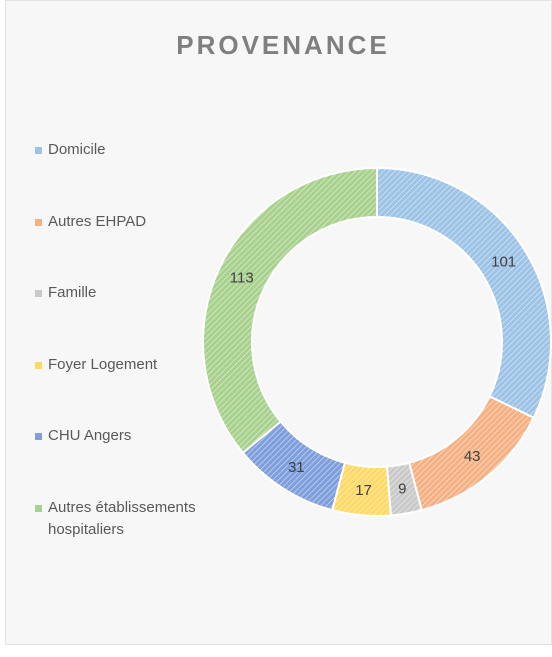 This screenshot has width=552, height=657. I want to click on legend-item: Famille, so click(133, 293).